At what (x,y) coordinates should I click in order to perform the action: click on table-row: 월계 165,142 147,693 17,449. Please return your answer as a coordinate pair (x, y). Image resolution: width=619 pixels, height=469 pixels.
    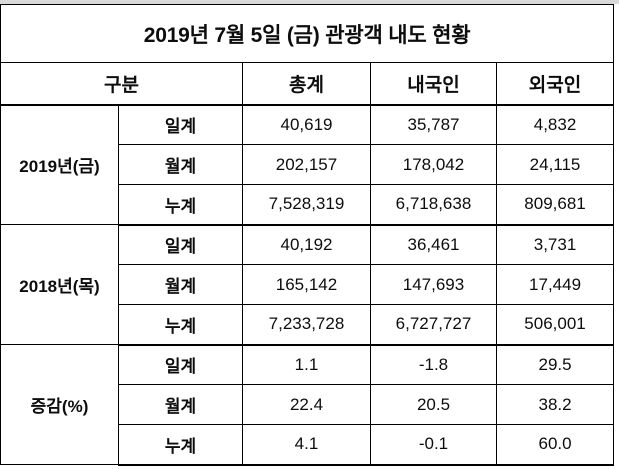
    Looking at the image, I should click on (308, 284).